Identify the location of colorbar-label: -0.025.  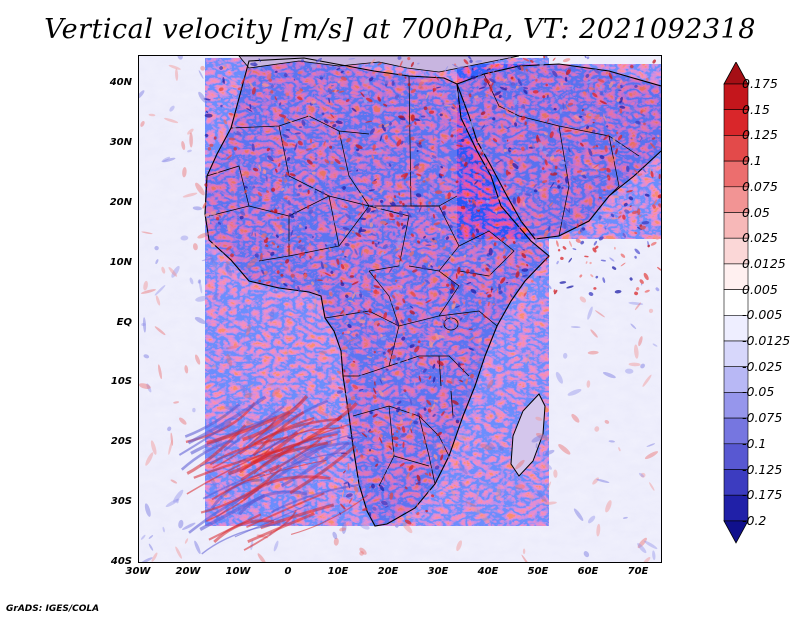
(762, 366).